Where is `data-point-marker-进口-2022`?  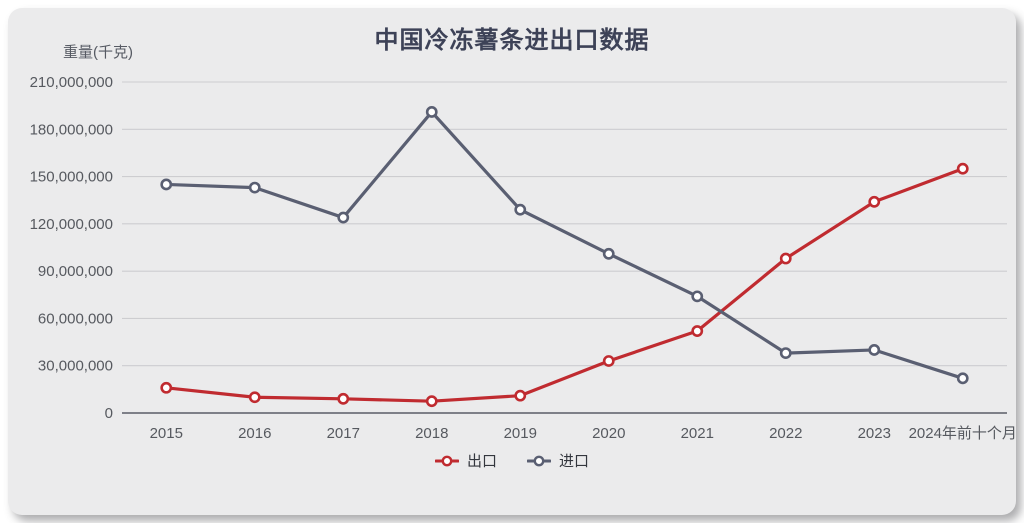
data-point-marker-进口-2022 is located at coordinates (785, 353).